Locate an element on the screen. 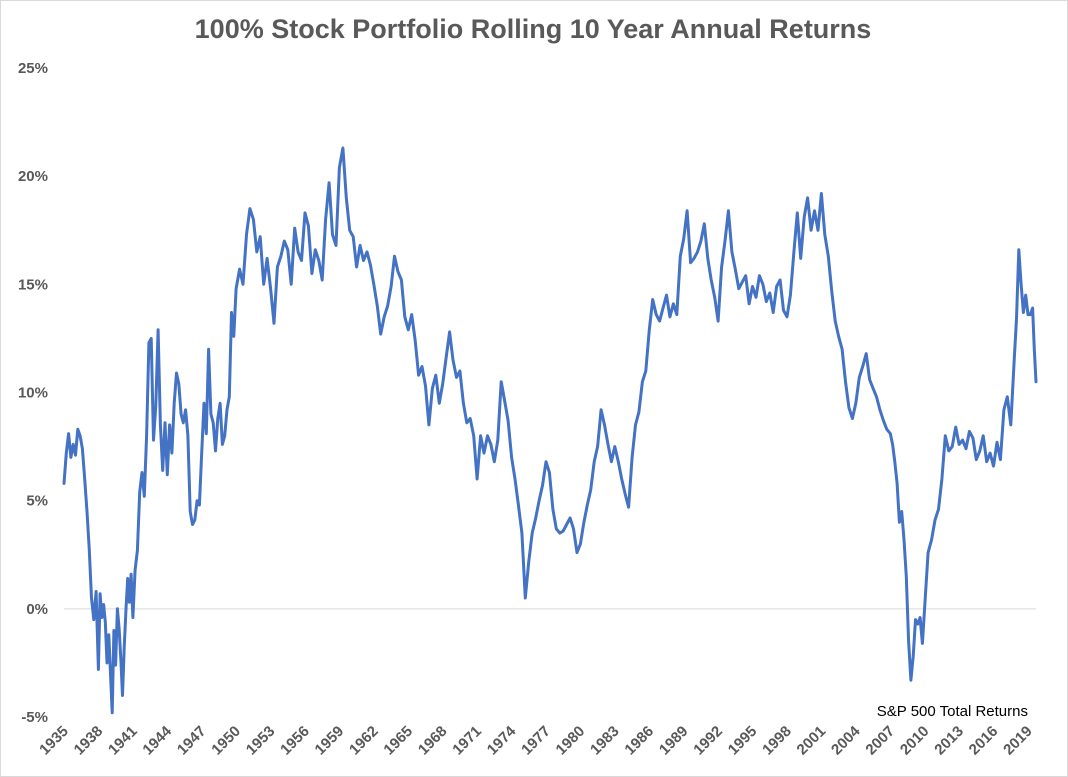 The image size is (1068, 777). x-tick-label: 1941 is located at coordinates (123, 741).